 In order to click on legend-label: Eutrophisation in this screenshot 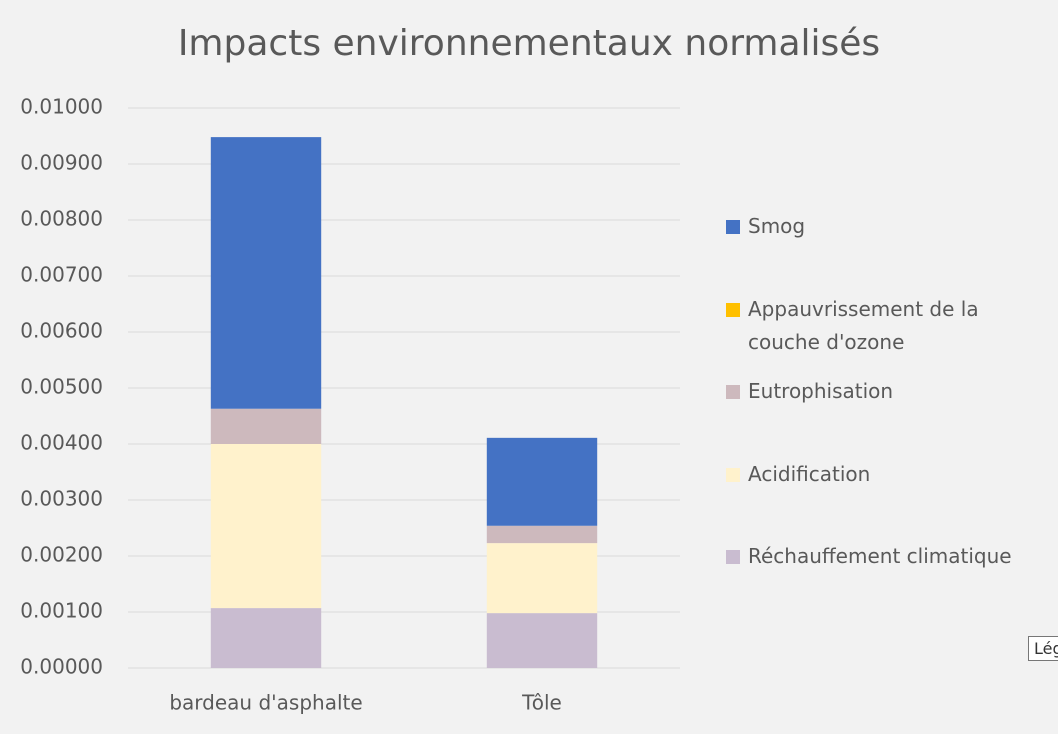, I will do `click(821, 391)`.